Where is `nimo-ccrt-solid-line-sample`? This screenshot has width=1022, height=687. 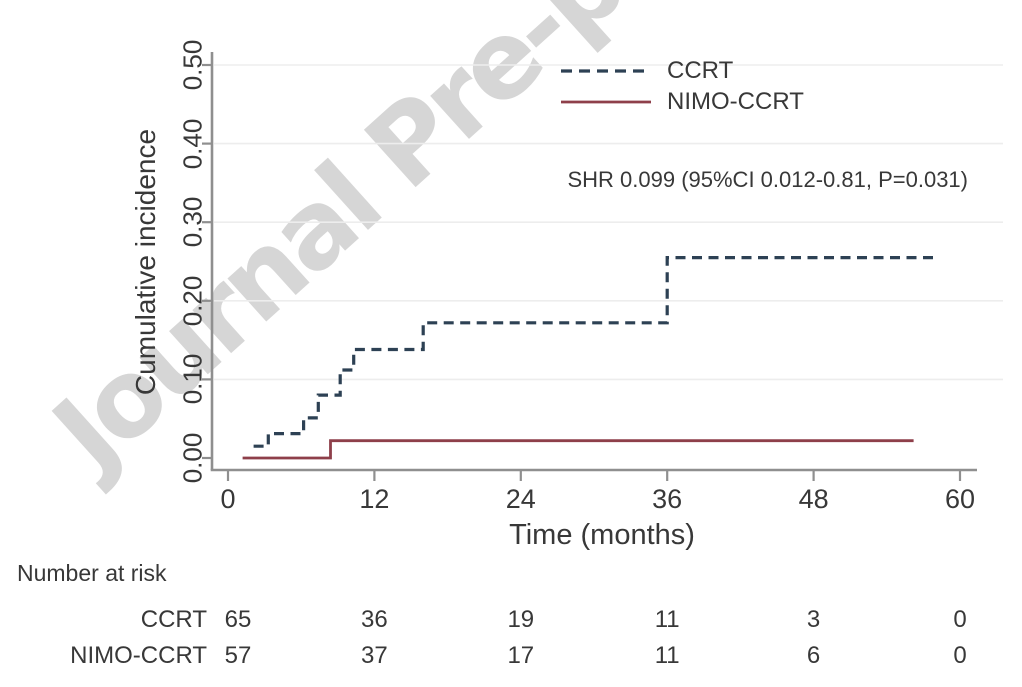
nimo-ccrt-solid-line-sample is located at coordinates (606, 101).